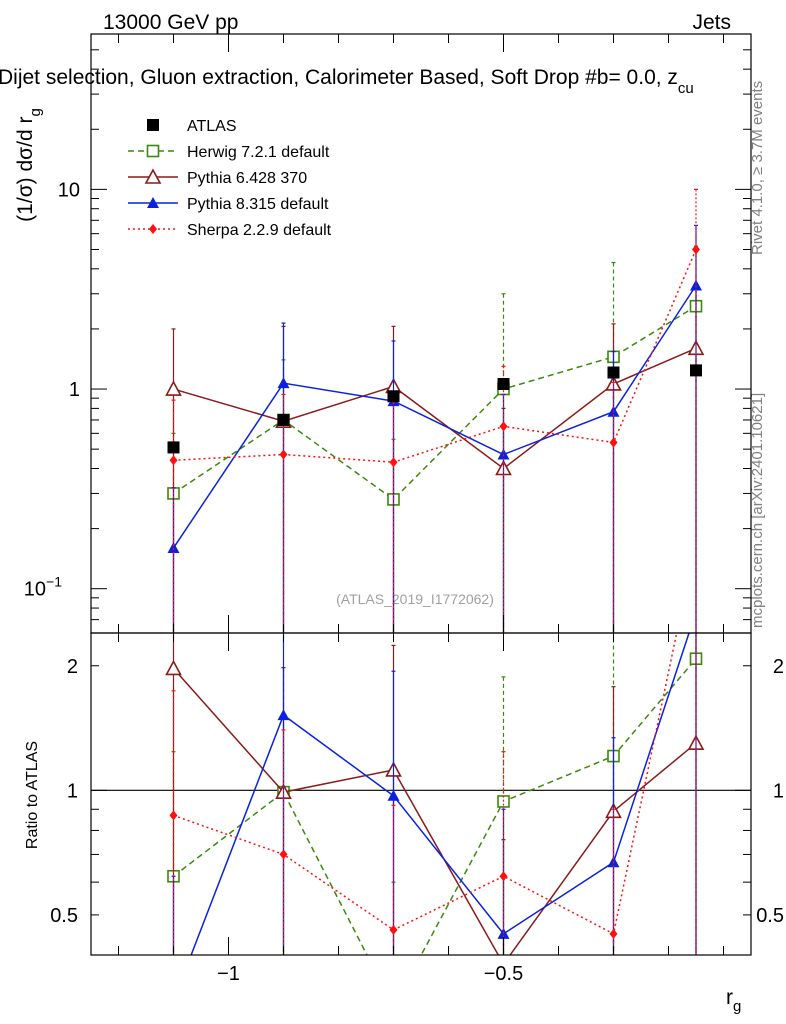 The width and height of the screenshot is (786, 1024). Describe the element at coordinates (35, 590) in the screenshot. I see `main-ytick-label-base-0: 10` at that location.